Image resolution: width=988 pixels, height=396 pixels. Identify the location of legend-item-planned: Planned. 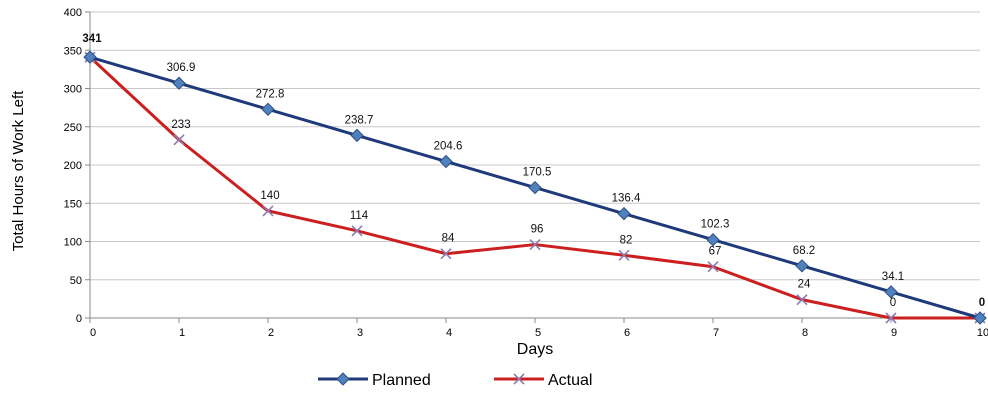
(374, 380).